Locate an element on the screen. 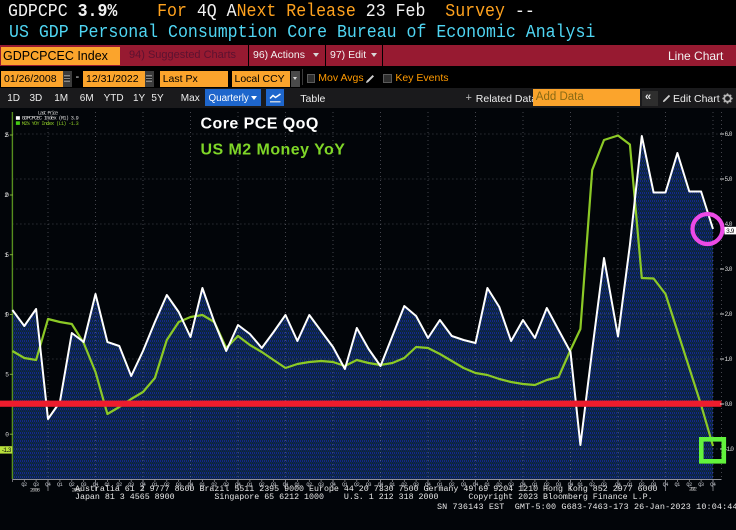 The width and height of the screenshot is (736, 530). svg-text: 6.0 is located at coordinates (729, 134).